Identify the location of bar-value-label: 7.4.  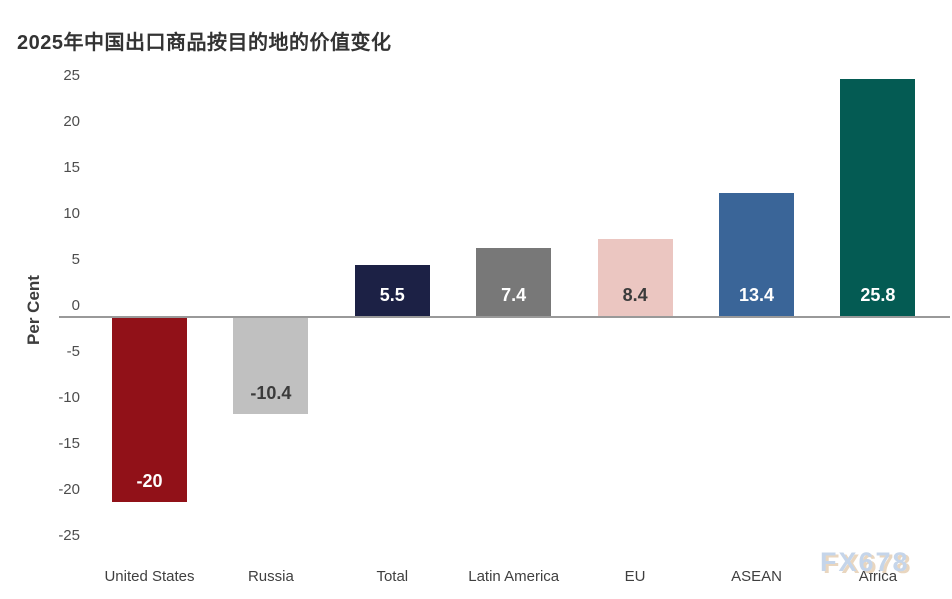
(514, 294).